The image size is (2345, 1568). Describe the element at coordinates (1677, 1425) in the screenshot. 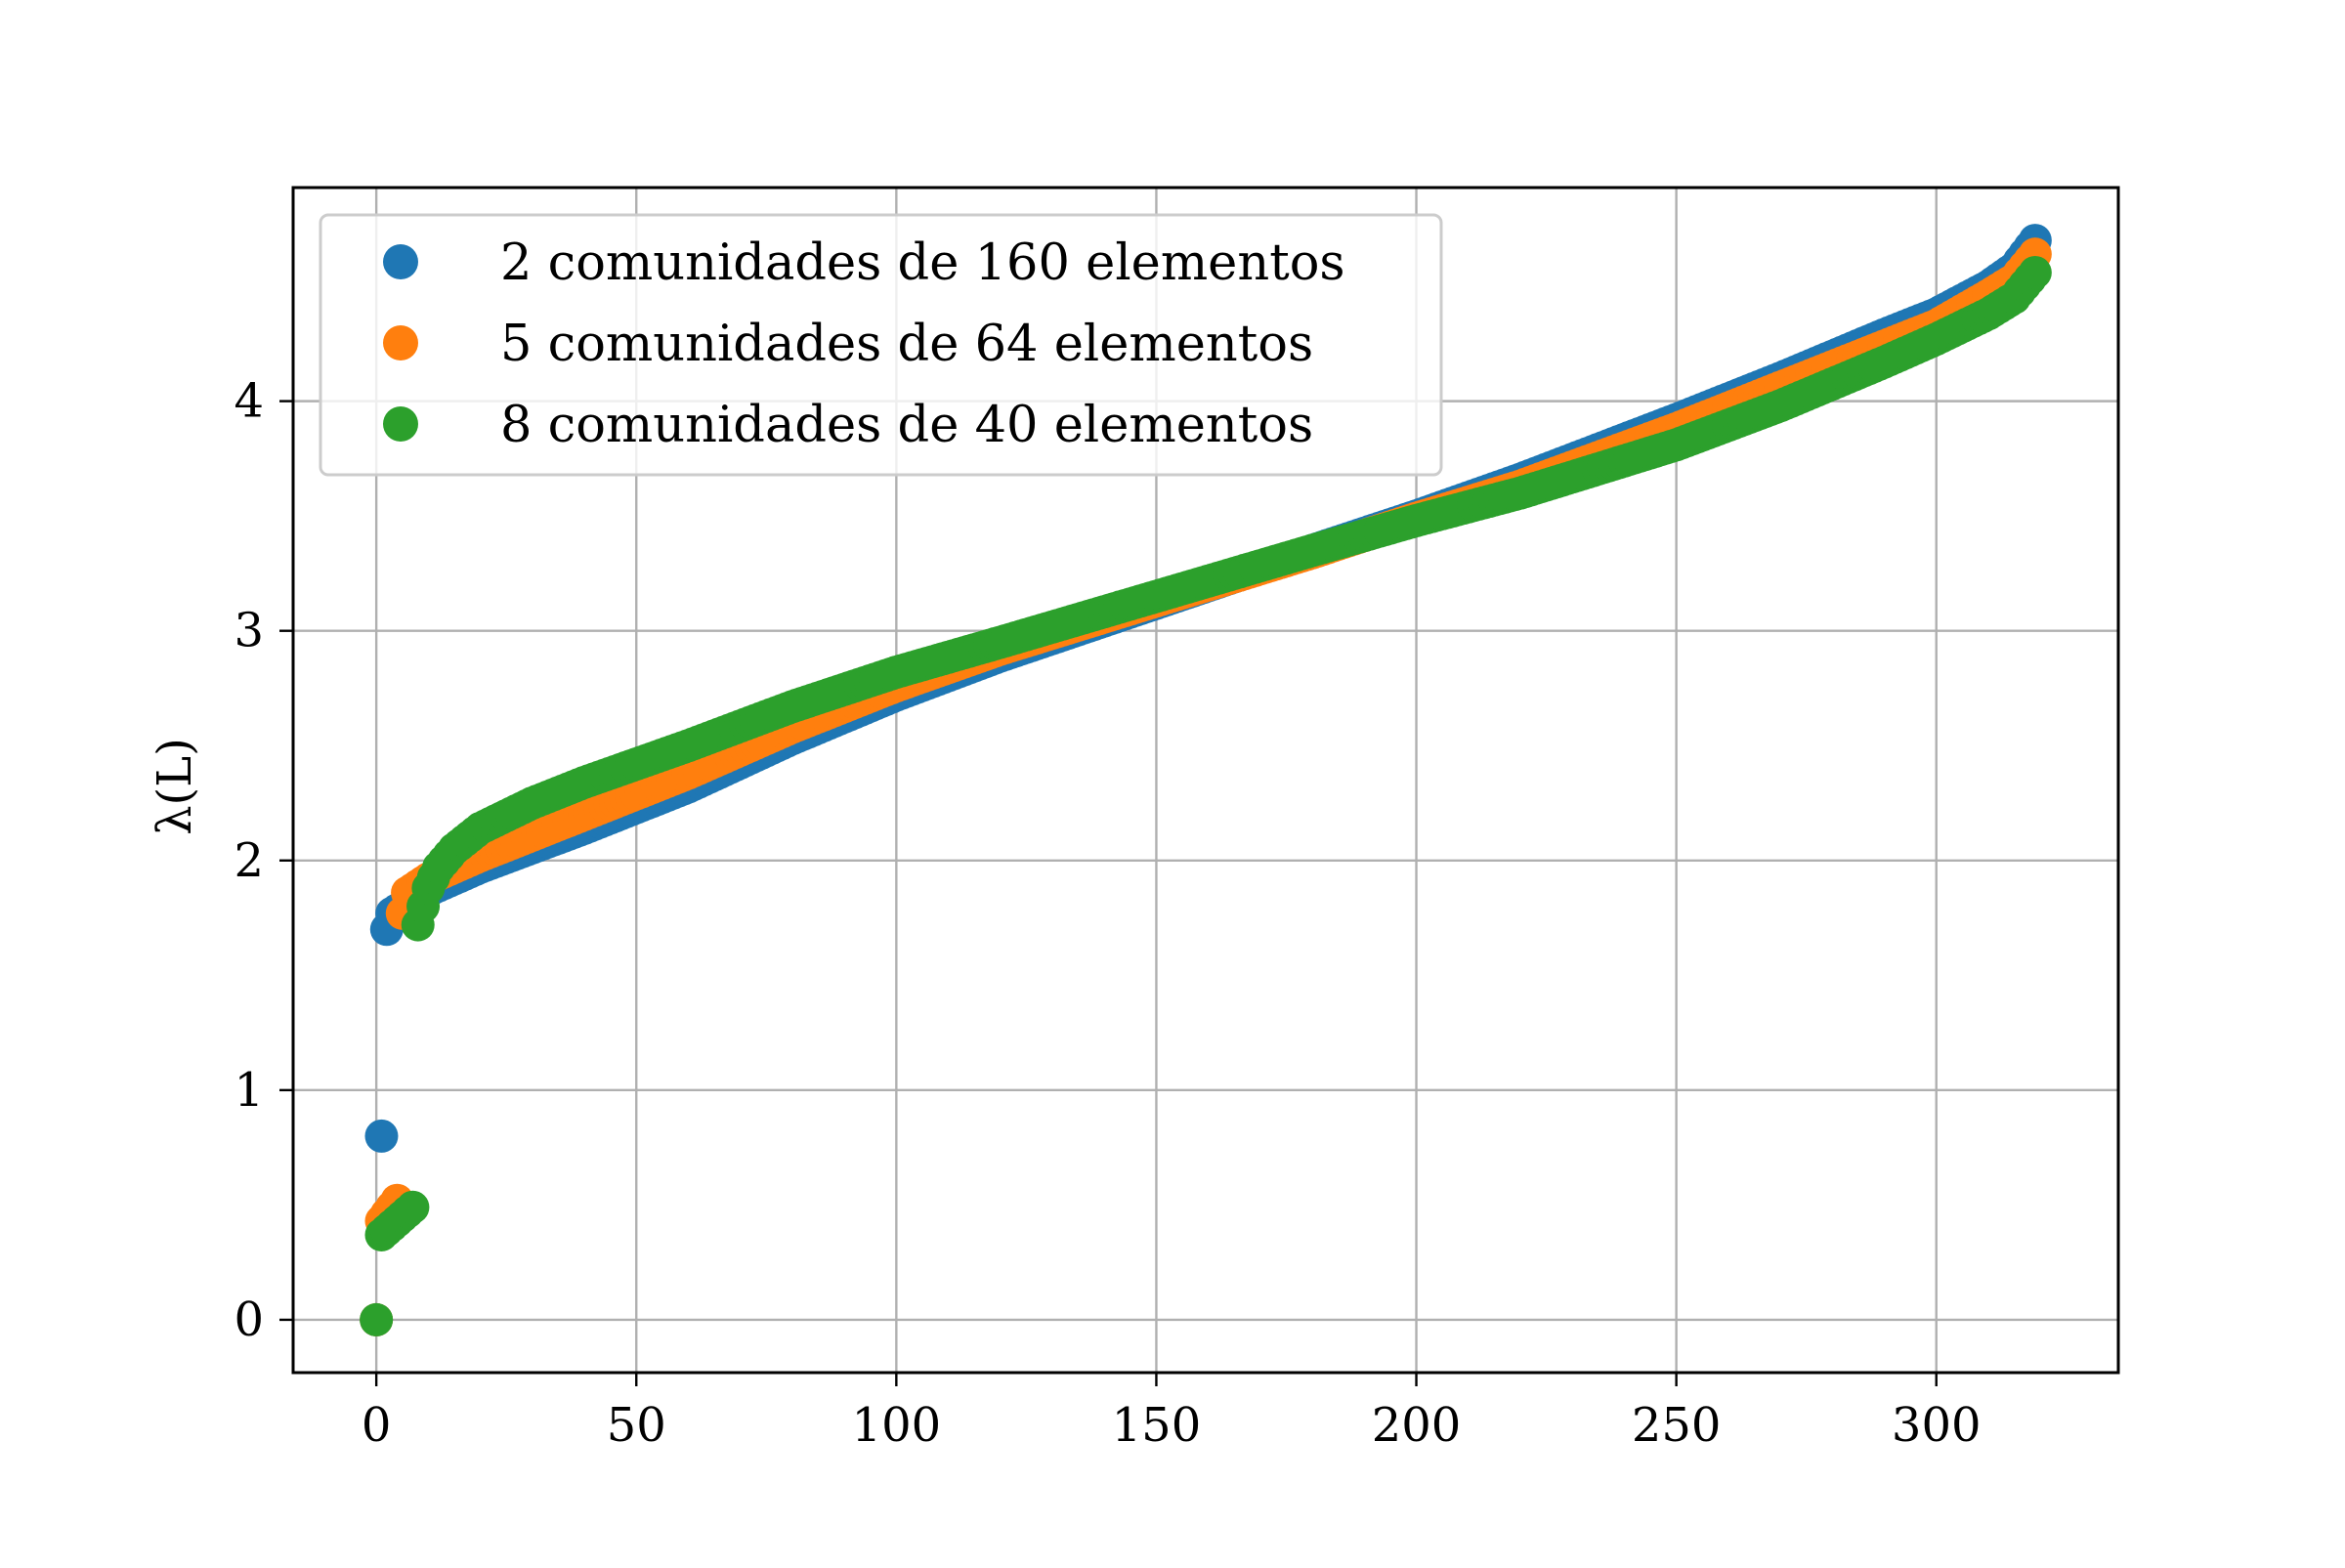

I see `x-tick-label: 250` at that location.